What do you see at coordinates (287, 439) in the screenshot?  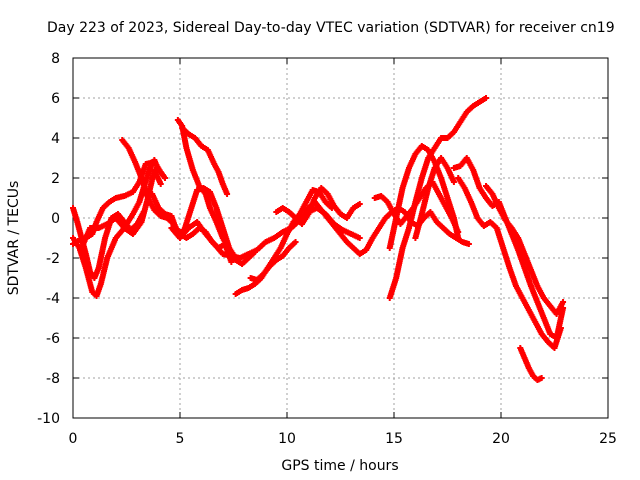 I see `x-tick-label: 10` at bounding box center [287, 439].